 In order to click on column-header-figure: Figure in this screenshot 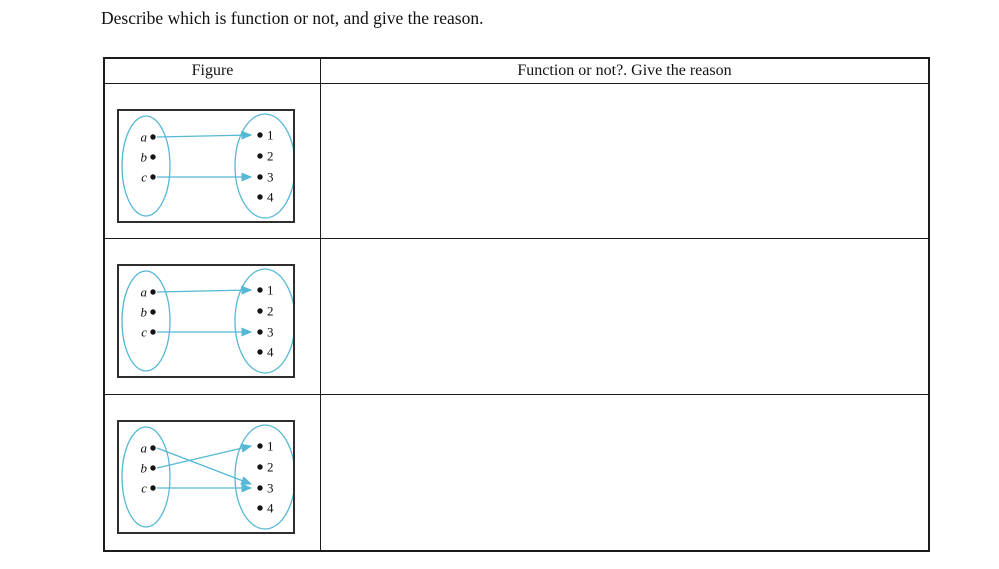, I will do `click(213, 71)`.